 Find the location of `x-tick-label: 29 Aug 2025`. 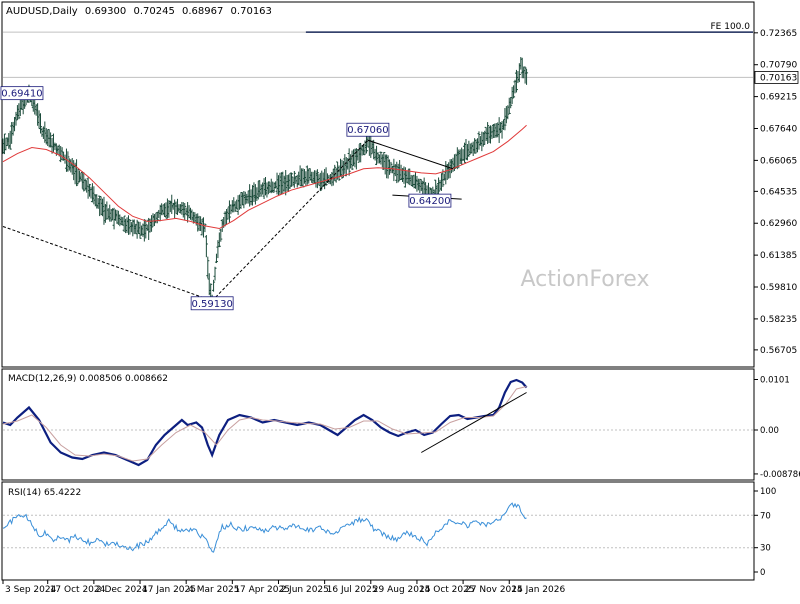

x-tick-label: 29 Aug 2025 is located at coordinates (402, 590).